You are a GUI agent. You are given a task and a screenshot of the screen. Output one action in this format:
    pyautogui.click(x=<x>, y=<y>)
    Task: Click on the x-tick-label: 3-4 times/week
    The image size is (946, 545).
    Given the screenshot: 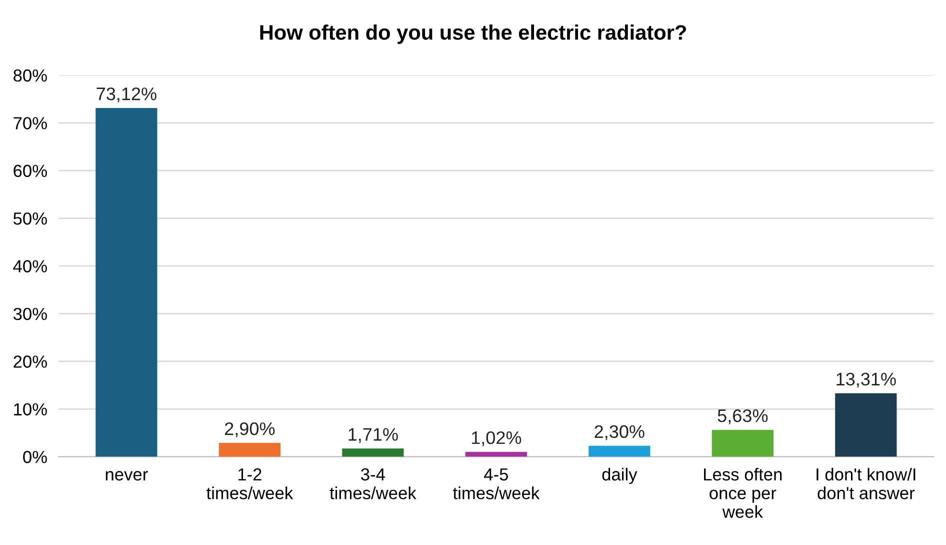 What is the action you would take?
    pyautogui.click(x=373, y=484)
    